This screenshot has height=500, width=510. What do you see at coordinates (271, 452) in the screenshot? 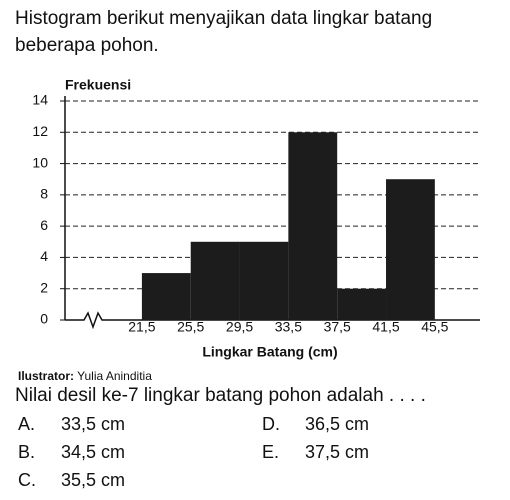
I see `option-letter: E.` at bounding box center [271, 452].